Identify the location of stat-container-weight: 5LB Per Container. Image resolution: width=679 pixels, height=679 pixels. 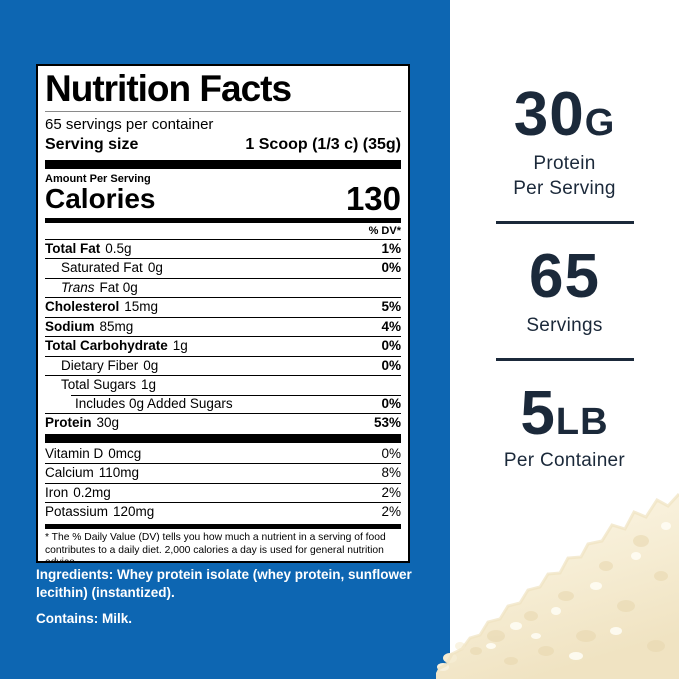
(564, 426).